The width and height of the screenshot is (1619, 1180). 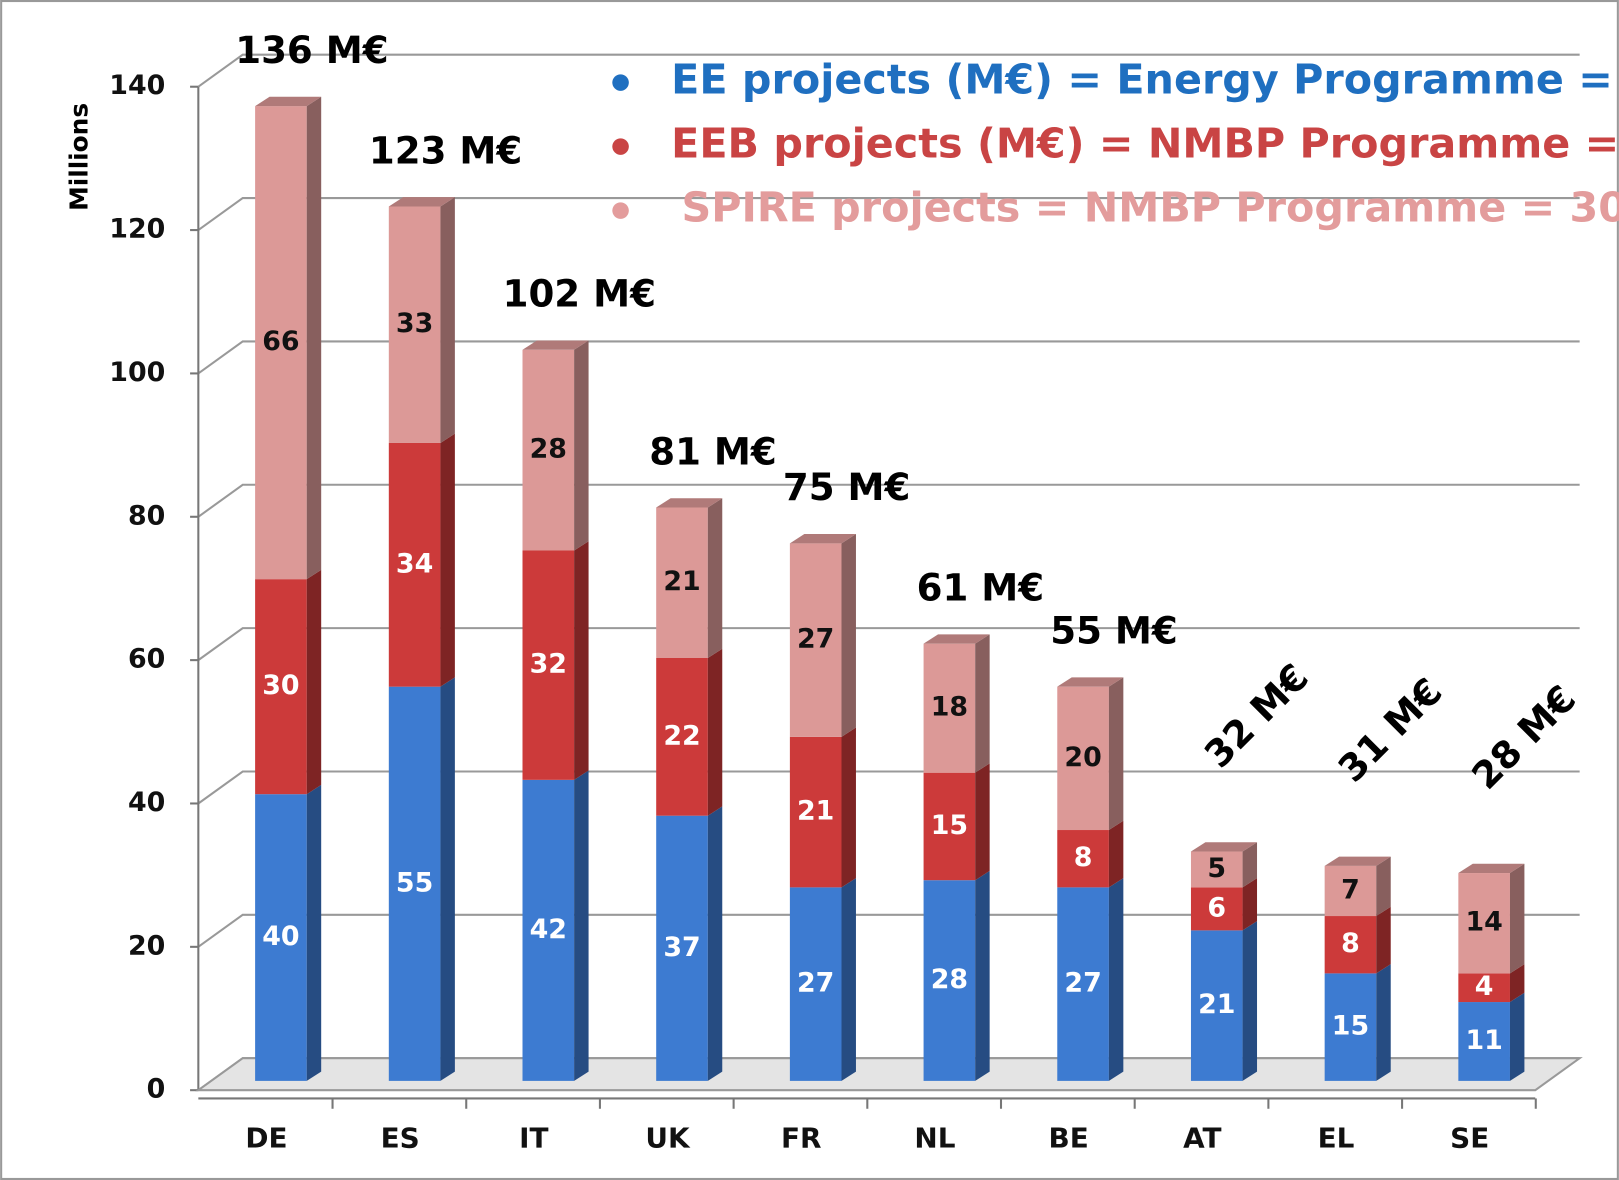 I want to click on data-label: 4, so click(x=1484, y=986).